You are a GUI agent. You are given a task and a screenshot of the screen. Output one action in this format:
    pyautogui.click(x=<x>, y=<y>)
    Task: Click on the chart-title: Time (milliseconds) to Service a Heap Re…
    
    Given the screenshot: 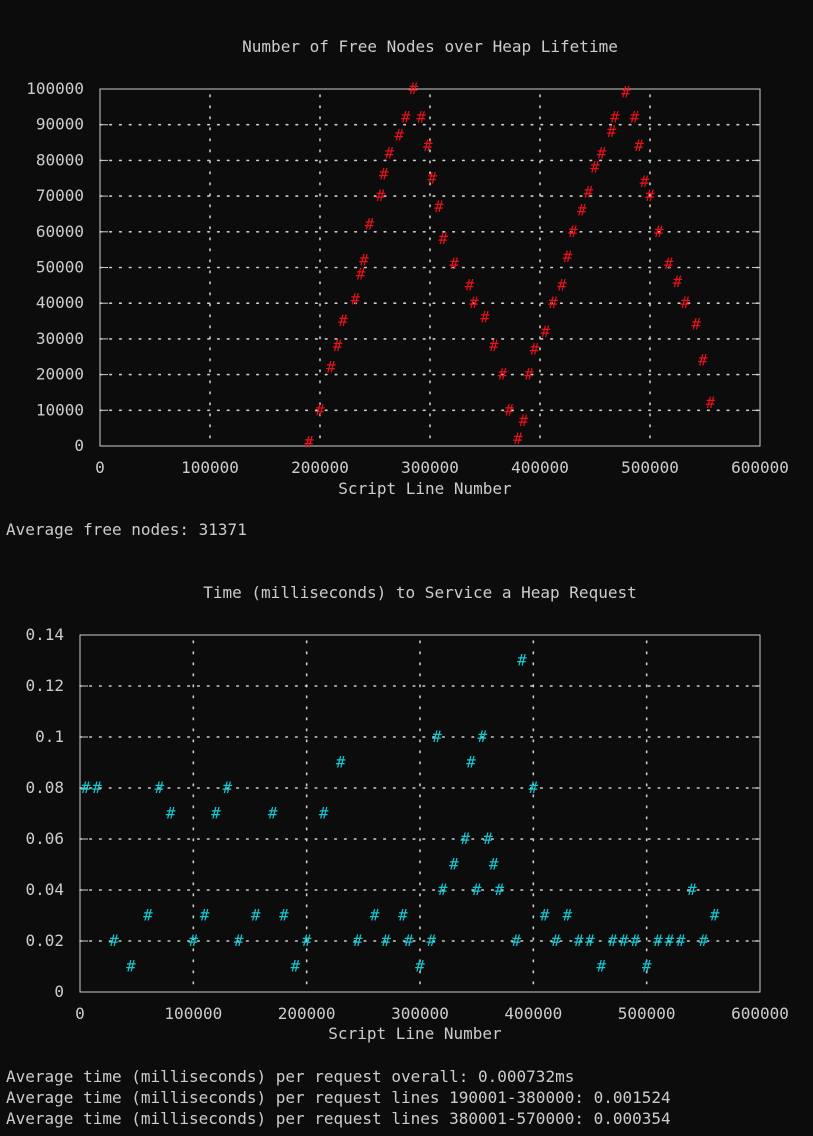 What is the action you would take?
    pyautogui.click(x=419, y=592)
    